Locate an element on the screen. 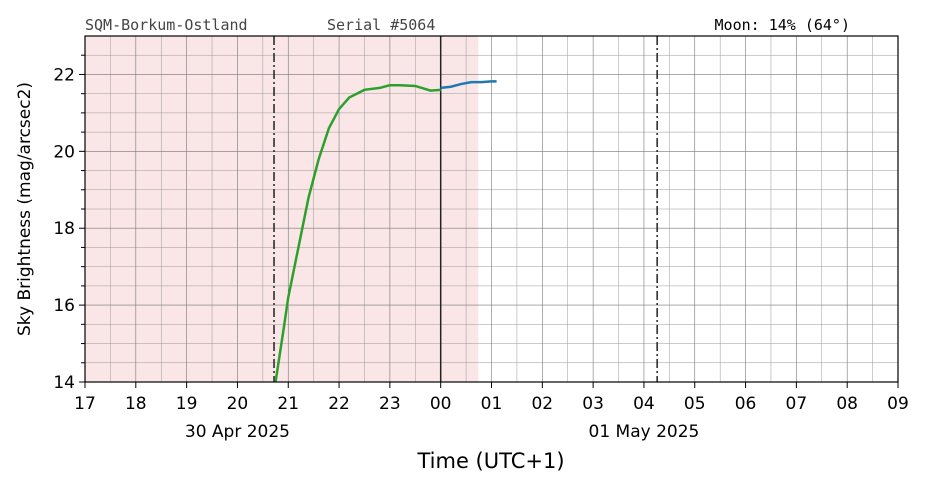 This screenshot has width=926, height=488. y-tick-label: 16 is located at coordinates (64, 306).